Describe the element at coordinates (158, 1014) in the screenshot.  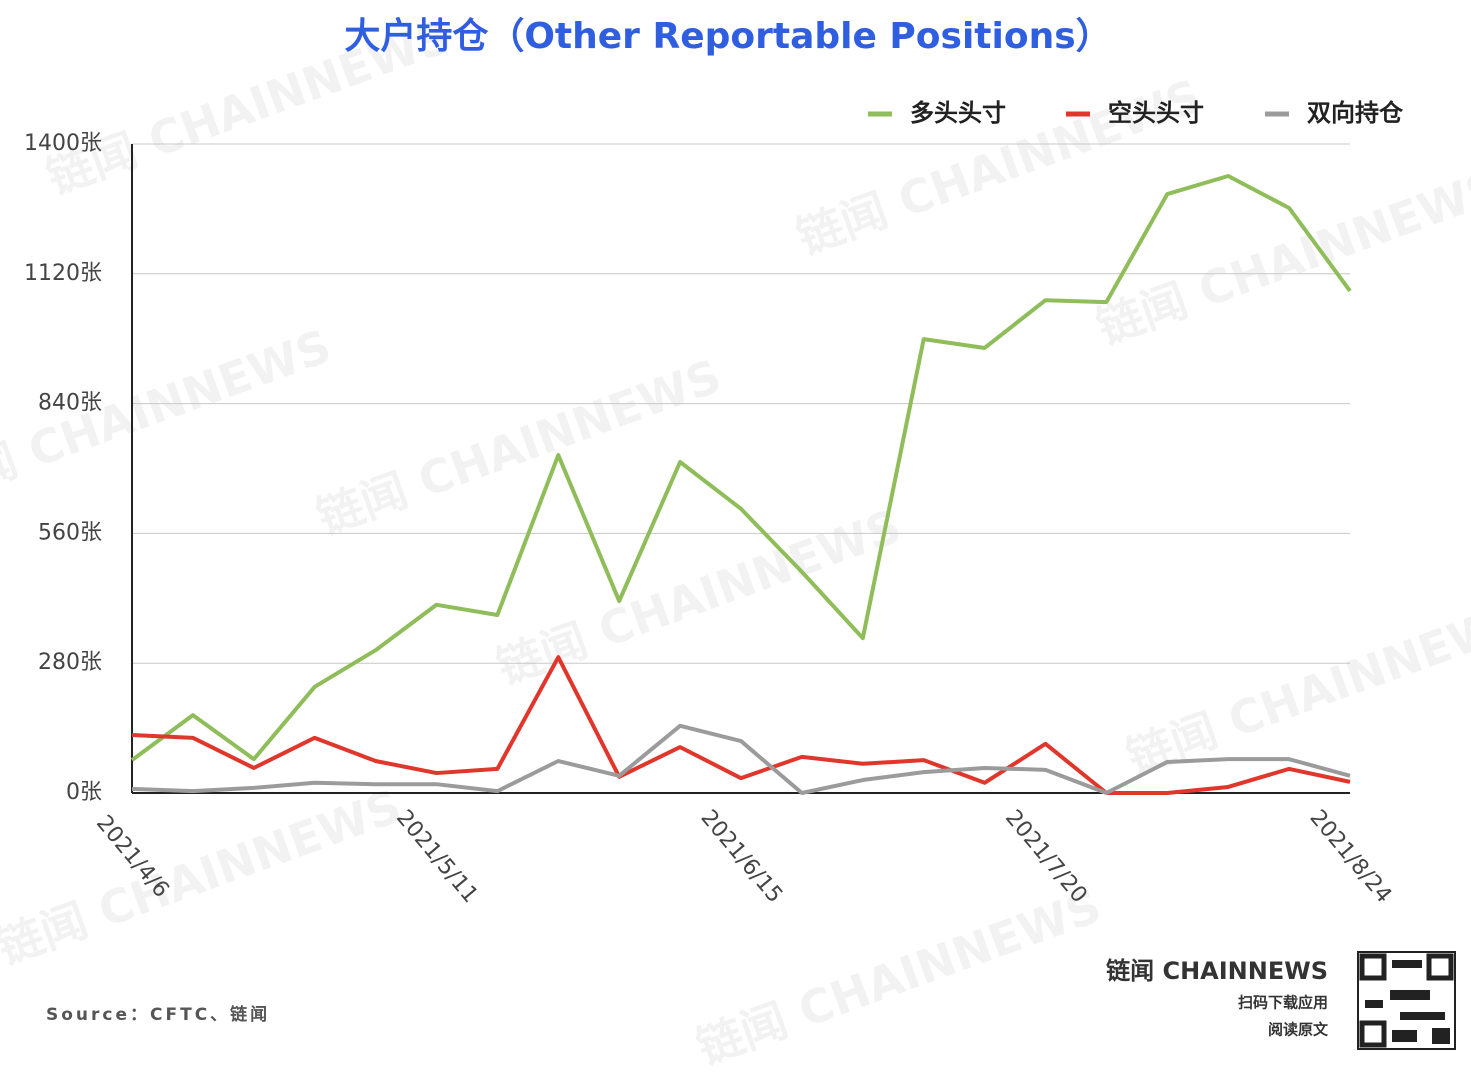
I see `source: Source：CFTC、链闻` at that location.